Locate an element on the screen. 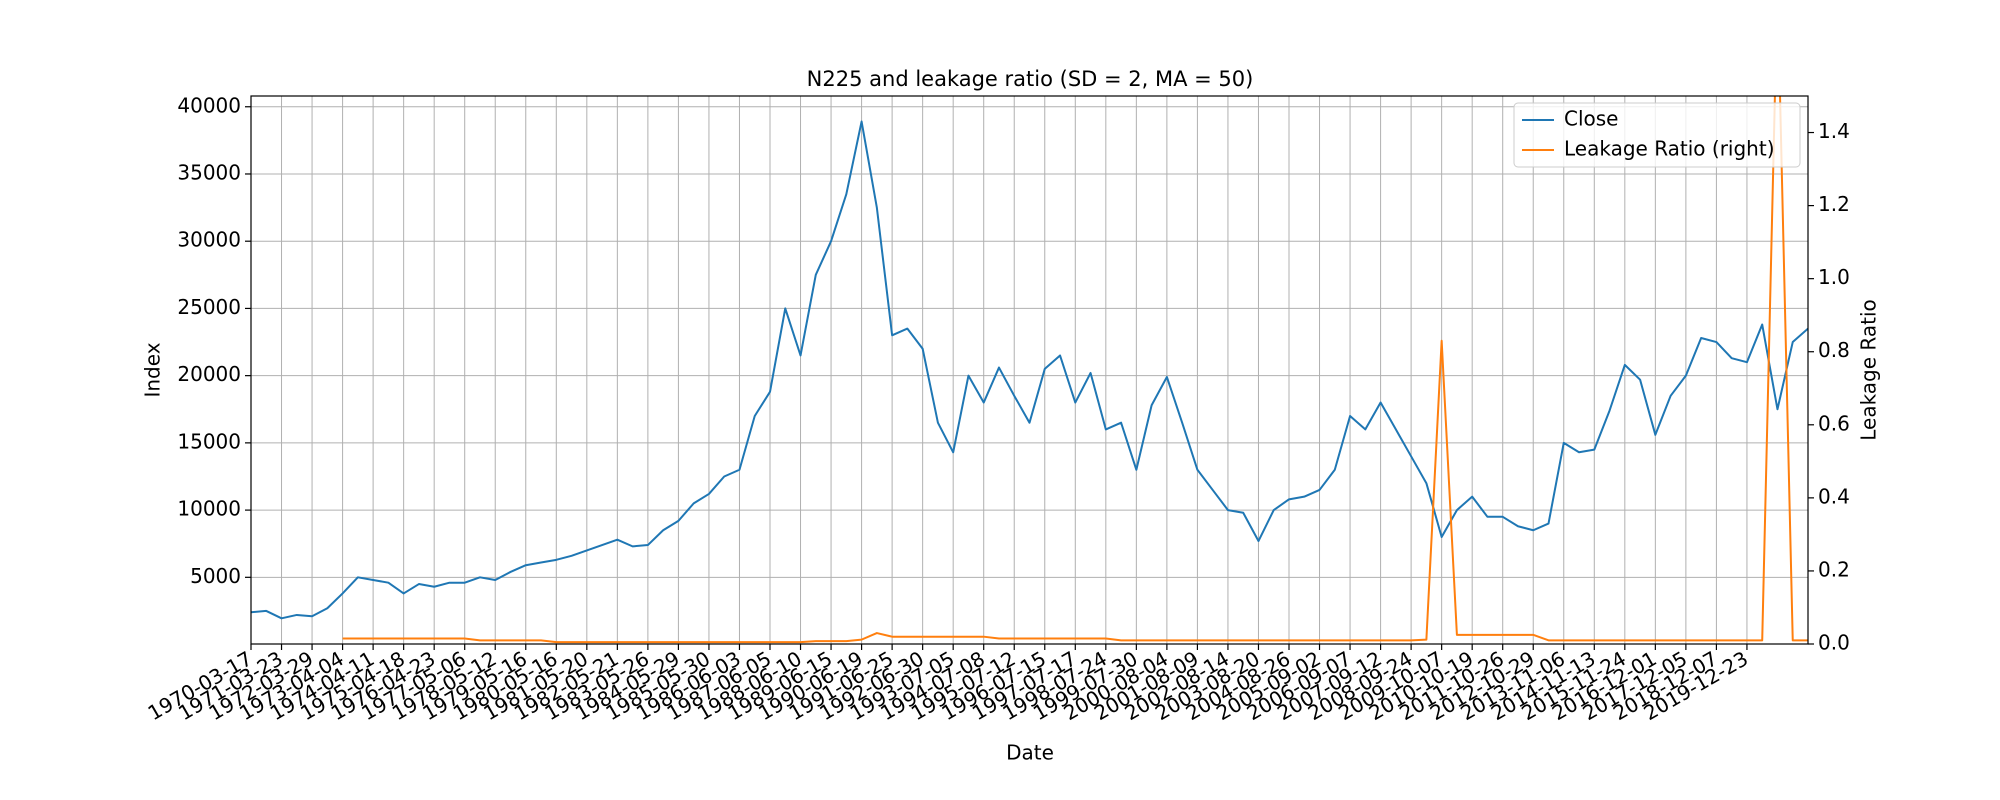 This screenshot has height=800, width=2000. legend-label: Close is located at coordinates (1591, 119).